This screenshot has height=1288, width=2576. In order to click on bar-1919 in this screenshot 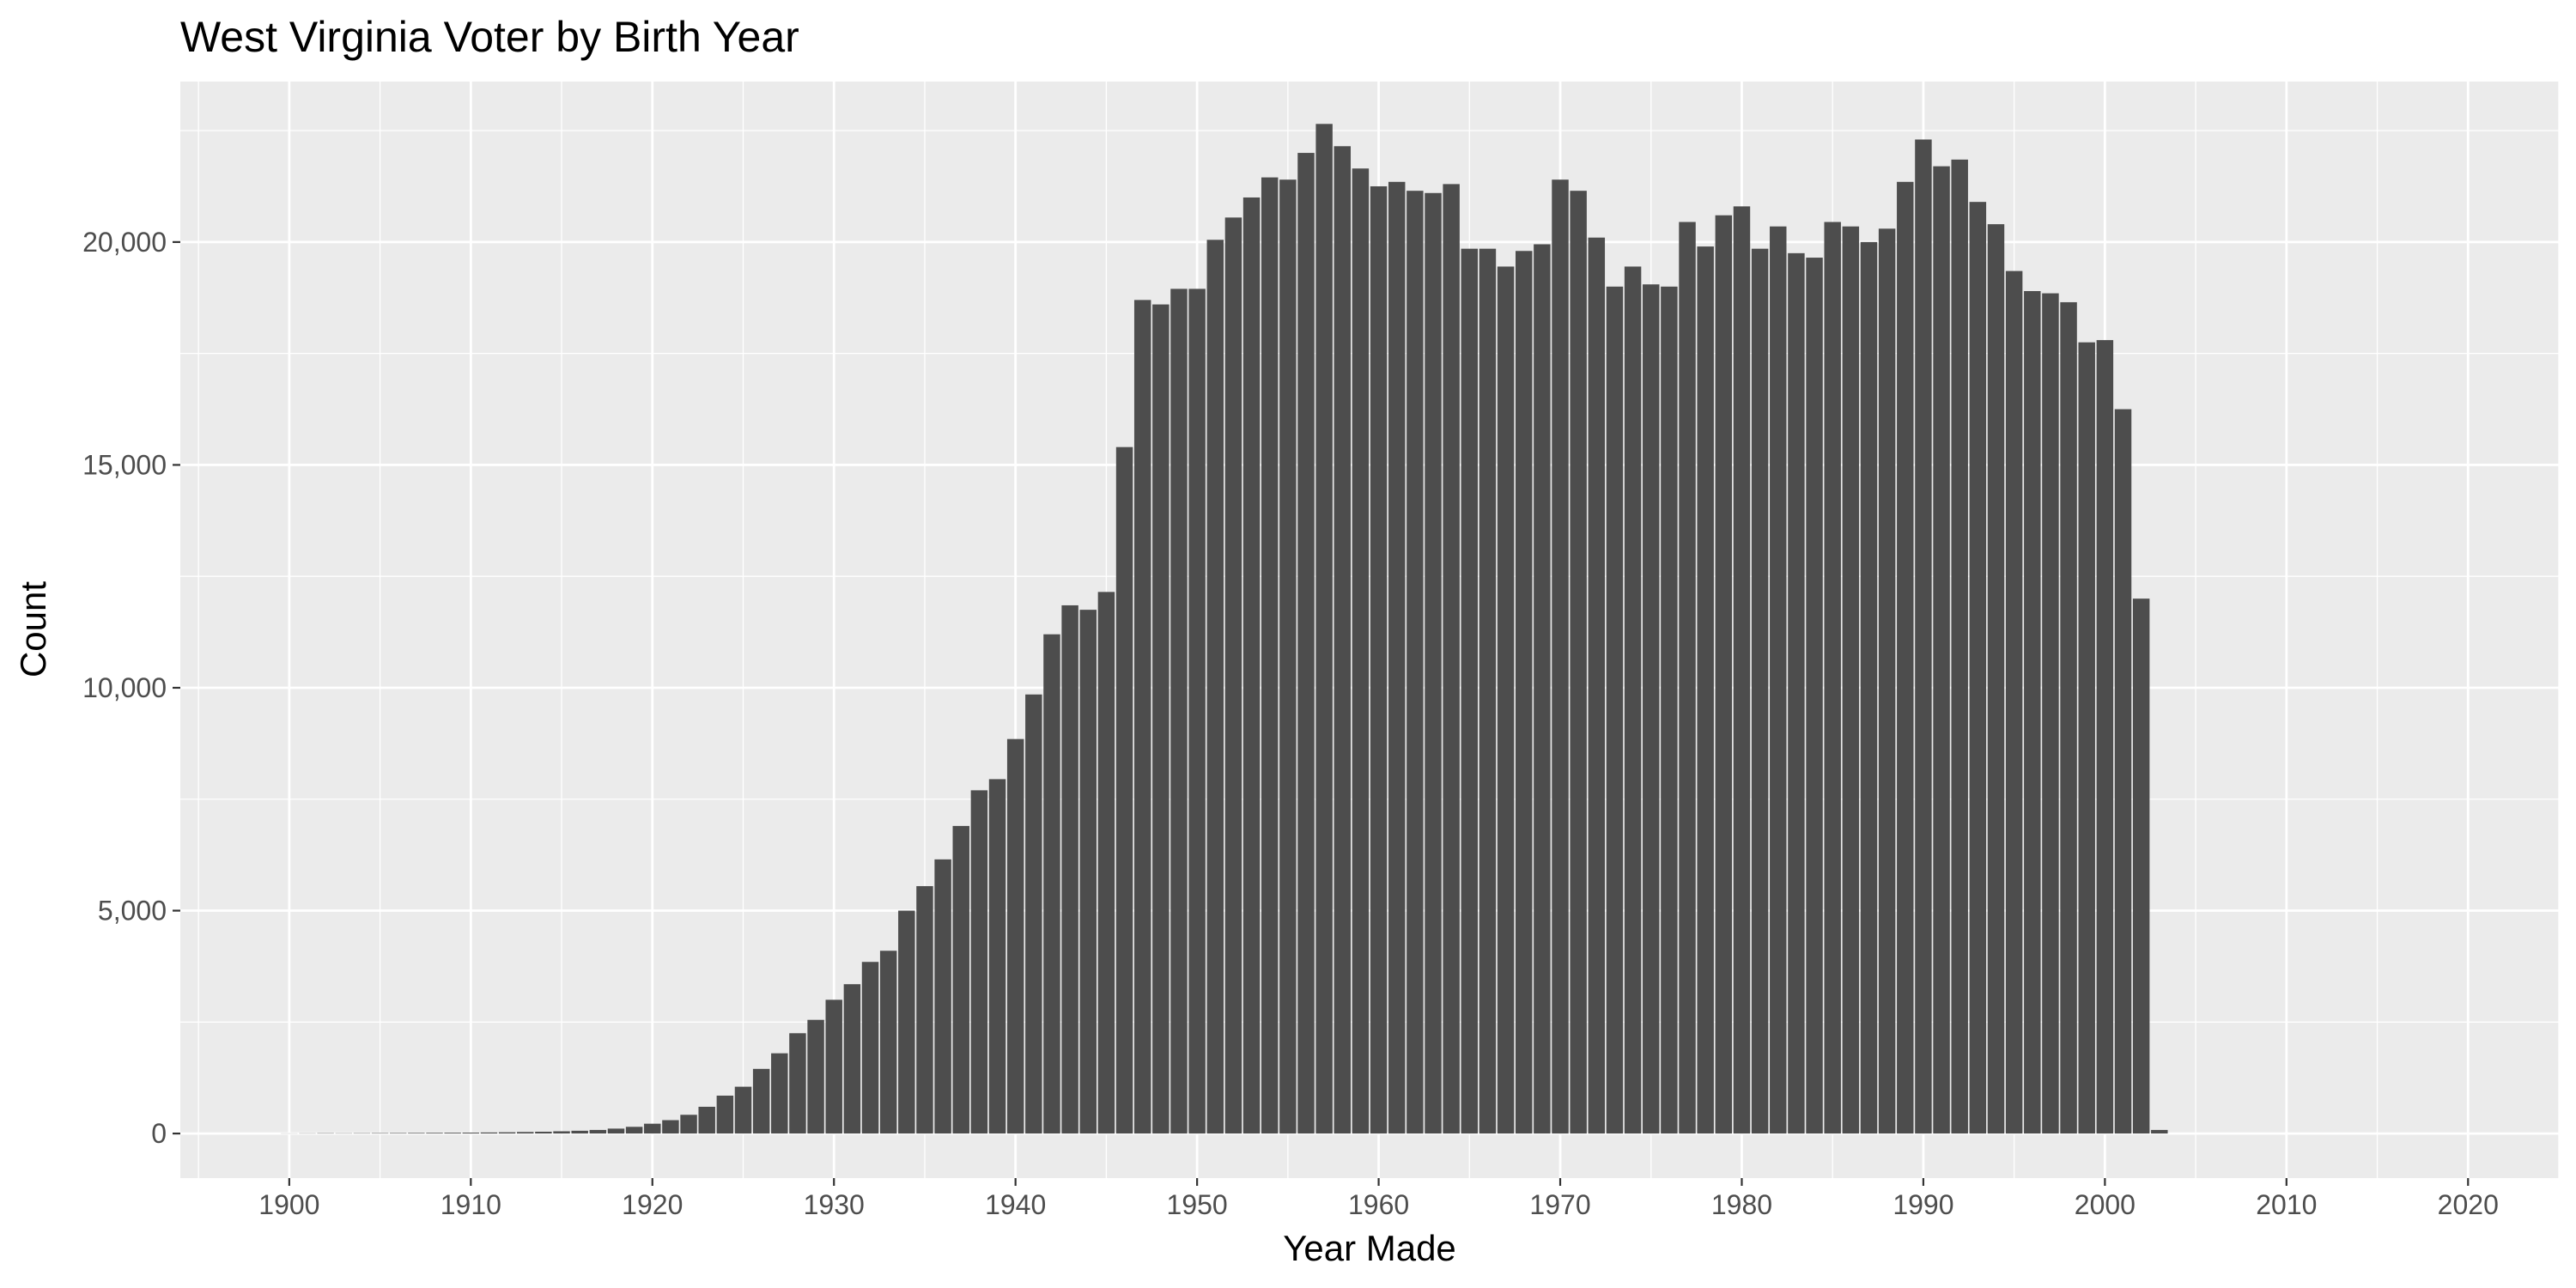, I will do `click(634, 1130)`.